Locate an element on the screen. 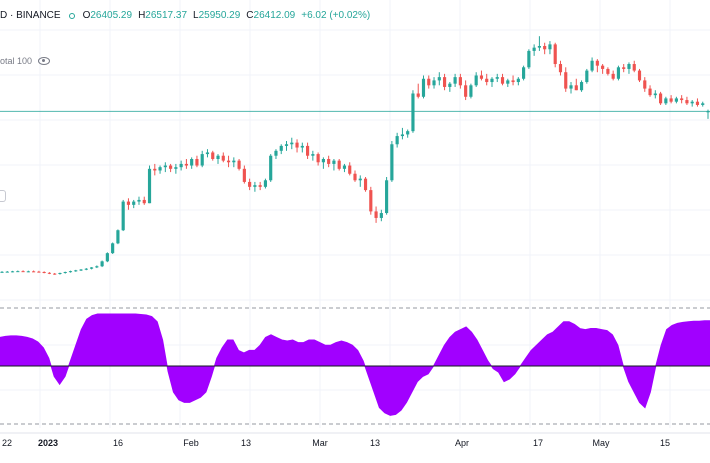 The width and height of the screenshot is (710, 463). open-value: 26405.29 is located at coordinates (111, 15).